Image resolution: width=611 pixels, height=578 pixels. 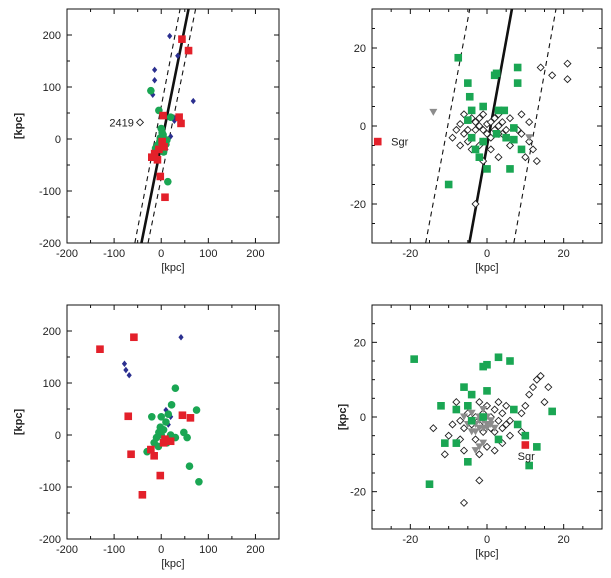 I want to click on x-tick-label: 20, so click(x=564, y=540).